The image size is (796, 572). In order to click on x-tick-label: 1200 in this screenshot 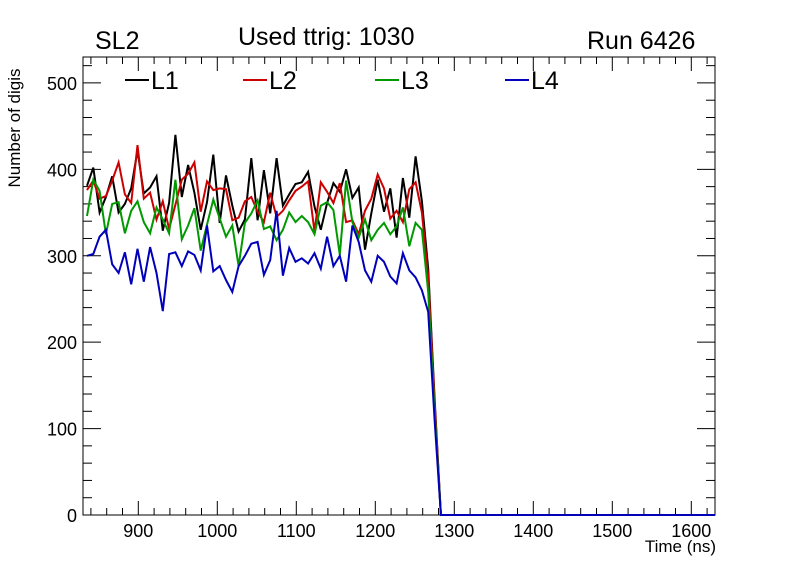, I will do `click(375, 531)`.